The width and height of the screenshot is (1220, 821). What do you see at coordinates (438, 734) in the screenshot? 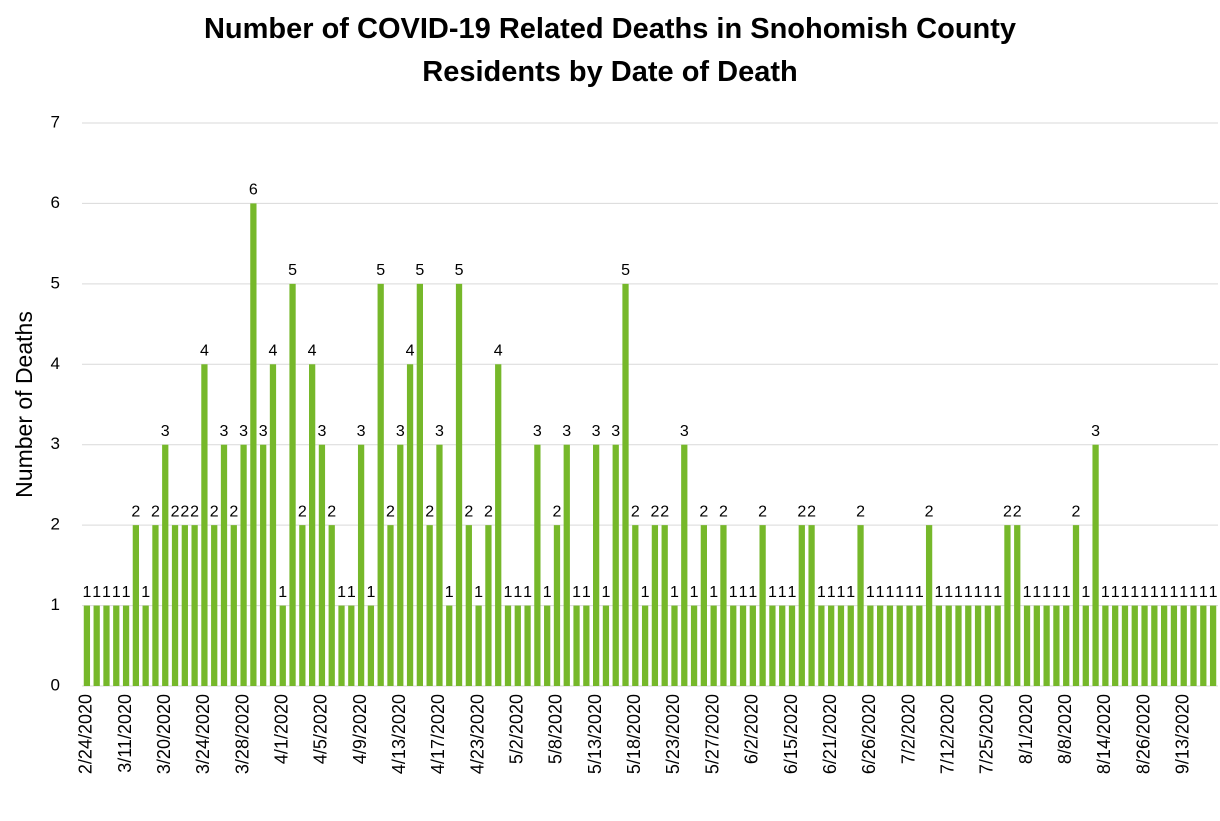
I see `x-tick-label: 4/17/2020` at bounding box center [438, 734].